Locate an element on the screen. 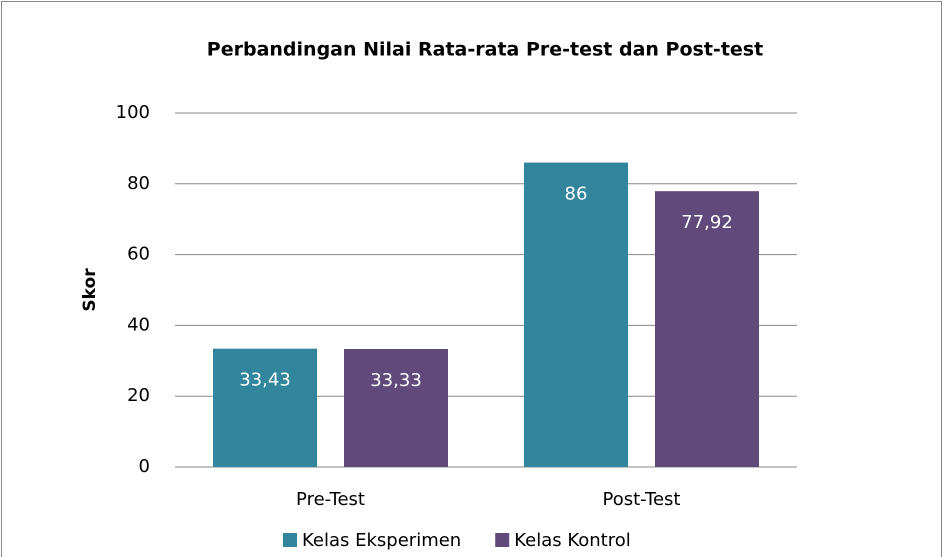 The width and height of the screenshot is (944, 557). data-label: 86 is located at coordinates (576, 194).